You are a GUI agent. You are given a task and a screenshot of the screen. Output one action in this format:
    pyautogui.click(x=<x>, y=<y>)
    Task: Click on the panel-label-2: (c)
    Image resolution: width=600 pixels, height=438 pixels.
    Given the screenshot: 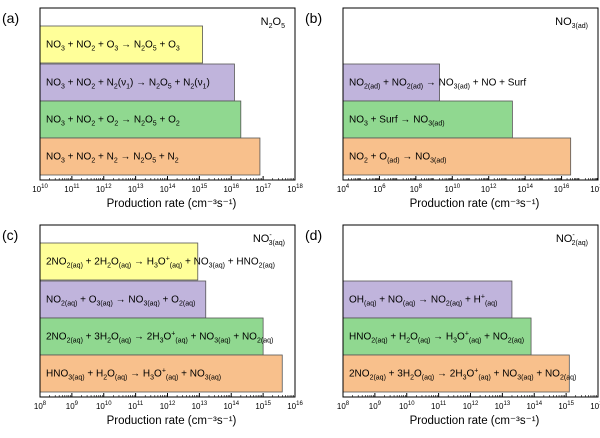 What is the action you would take?
    pyautogui.click(x=10, y=235)
    